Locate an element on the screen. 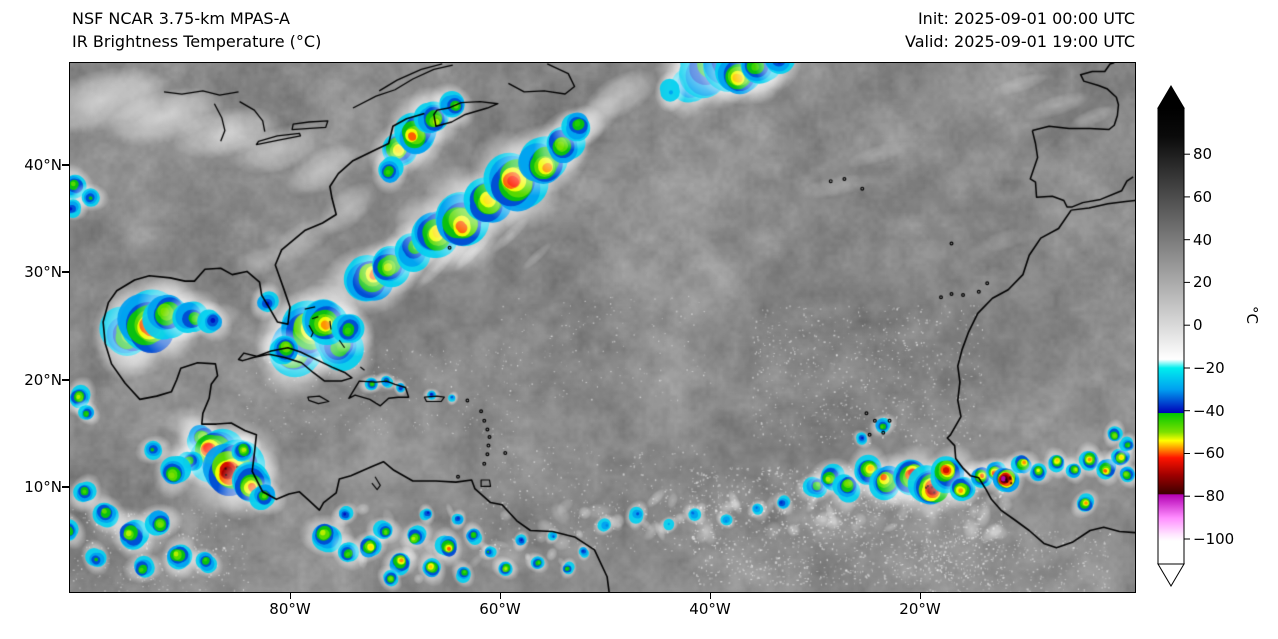 This screenshot has width=1278, height=639. x-tick-label-60w: 60°W is located at coordinates (500, 609).